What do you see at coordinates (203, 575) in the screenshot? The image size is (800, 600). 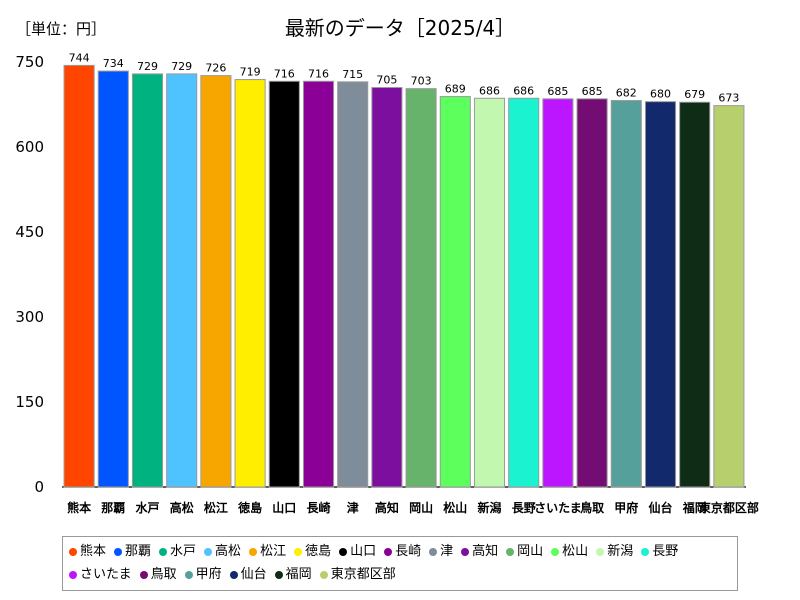 I see `legend-item: 甲府` at bounding box center [203, 575].